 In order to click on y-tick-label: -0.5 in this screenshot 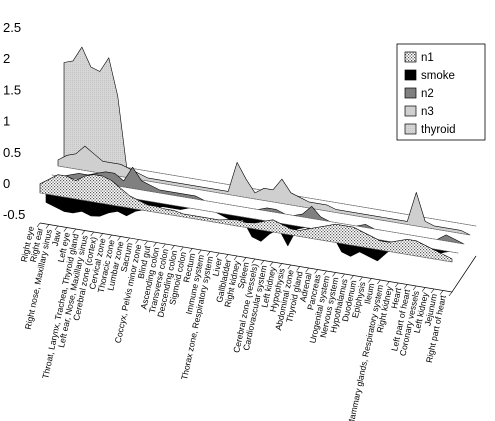, I will do `click(14, 214)`.